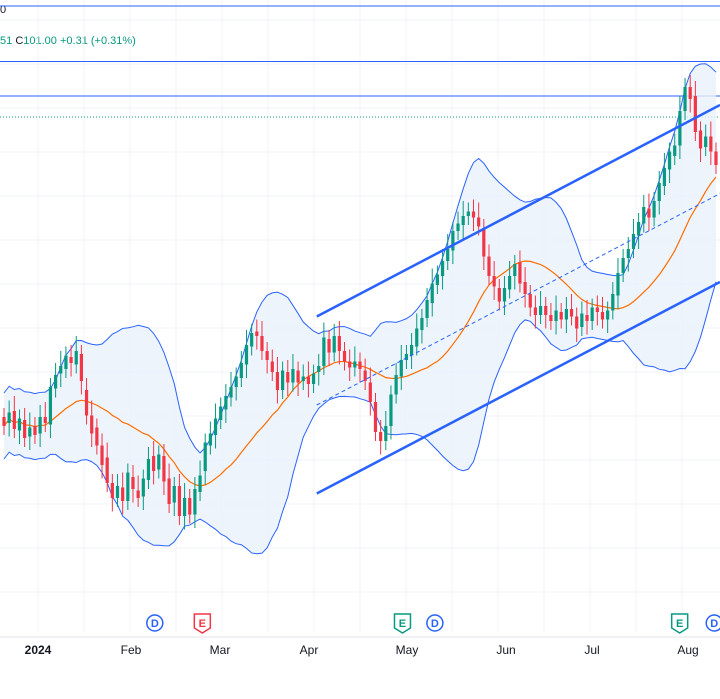  Describe the element at coordinates (407, 650) in the screenshot. I see `x-axis-tick-label: May` at that location.